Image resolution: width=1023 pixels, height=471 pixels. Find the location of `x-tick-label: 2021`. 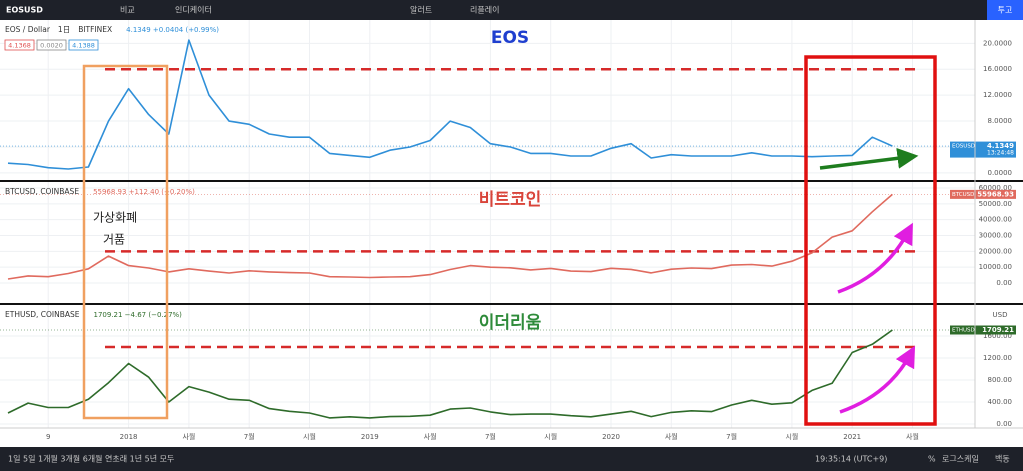

x-tick-label: 2021 is located at coordinates (852, 437).